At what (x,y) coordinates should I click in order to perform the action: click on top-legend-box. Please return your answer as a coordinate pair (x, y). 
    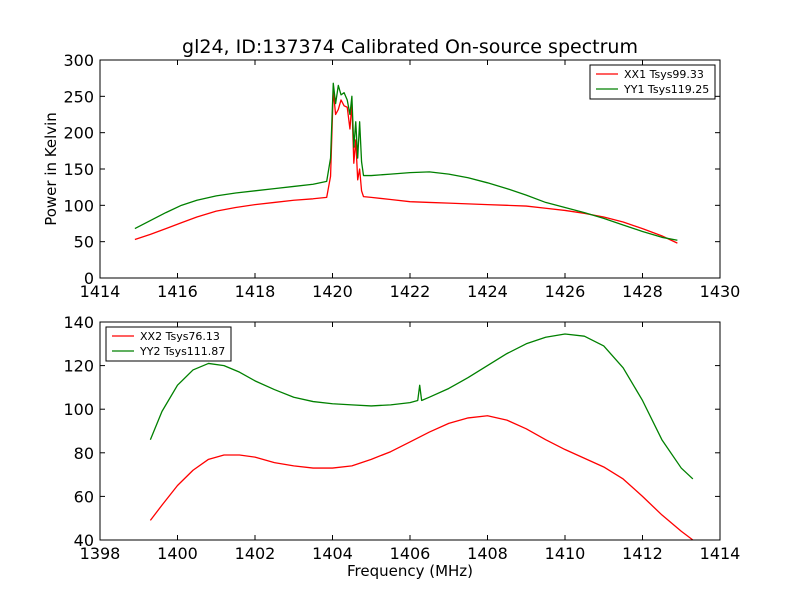
    Looking at the image, I should click on (652, 82).